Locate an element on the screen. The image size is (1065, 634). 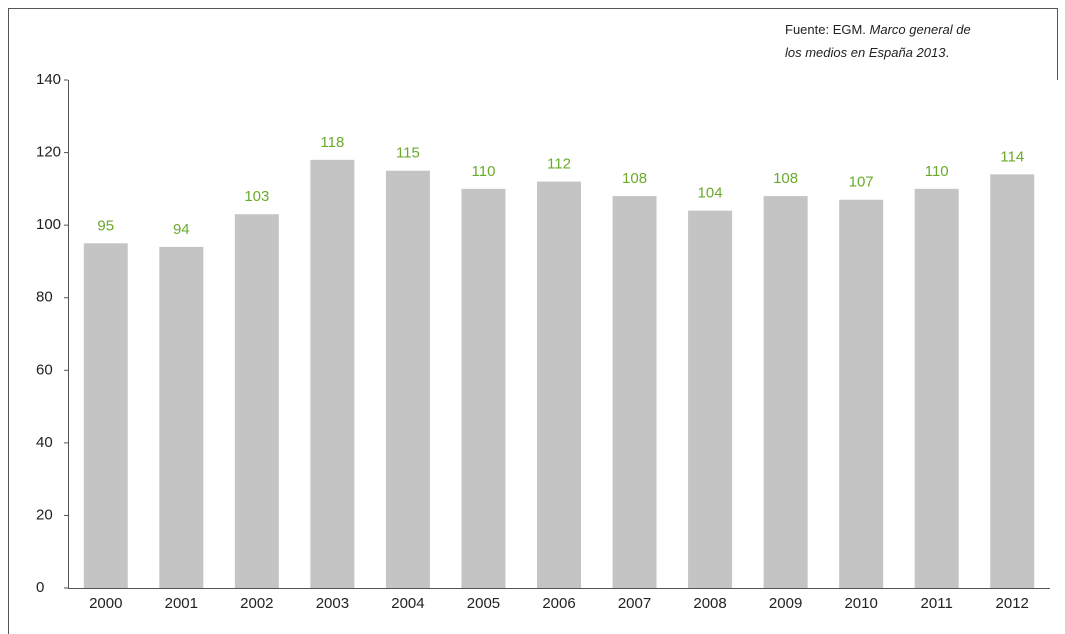
value-label: 118 is located at coordinates (332, 142).